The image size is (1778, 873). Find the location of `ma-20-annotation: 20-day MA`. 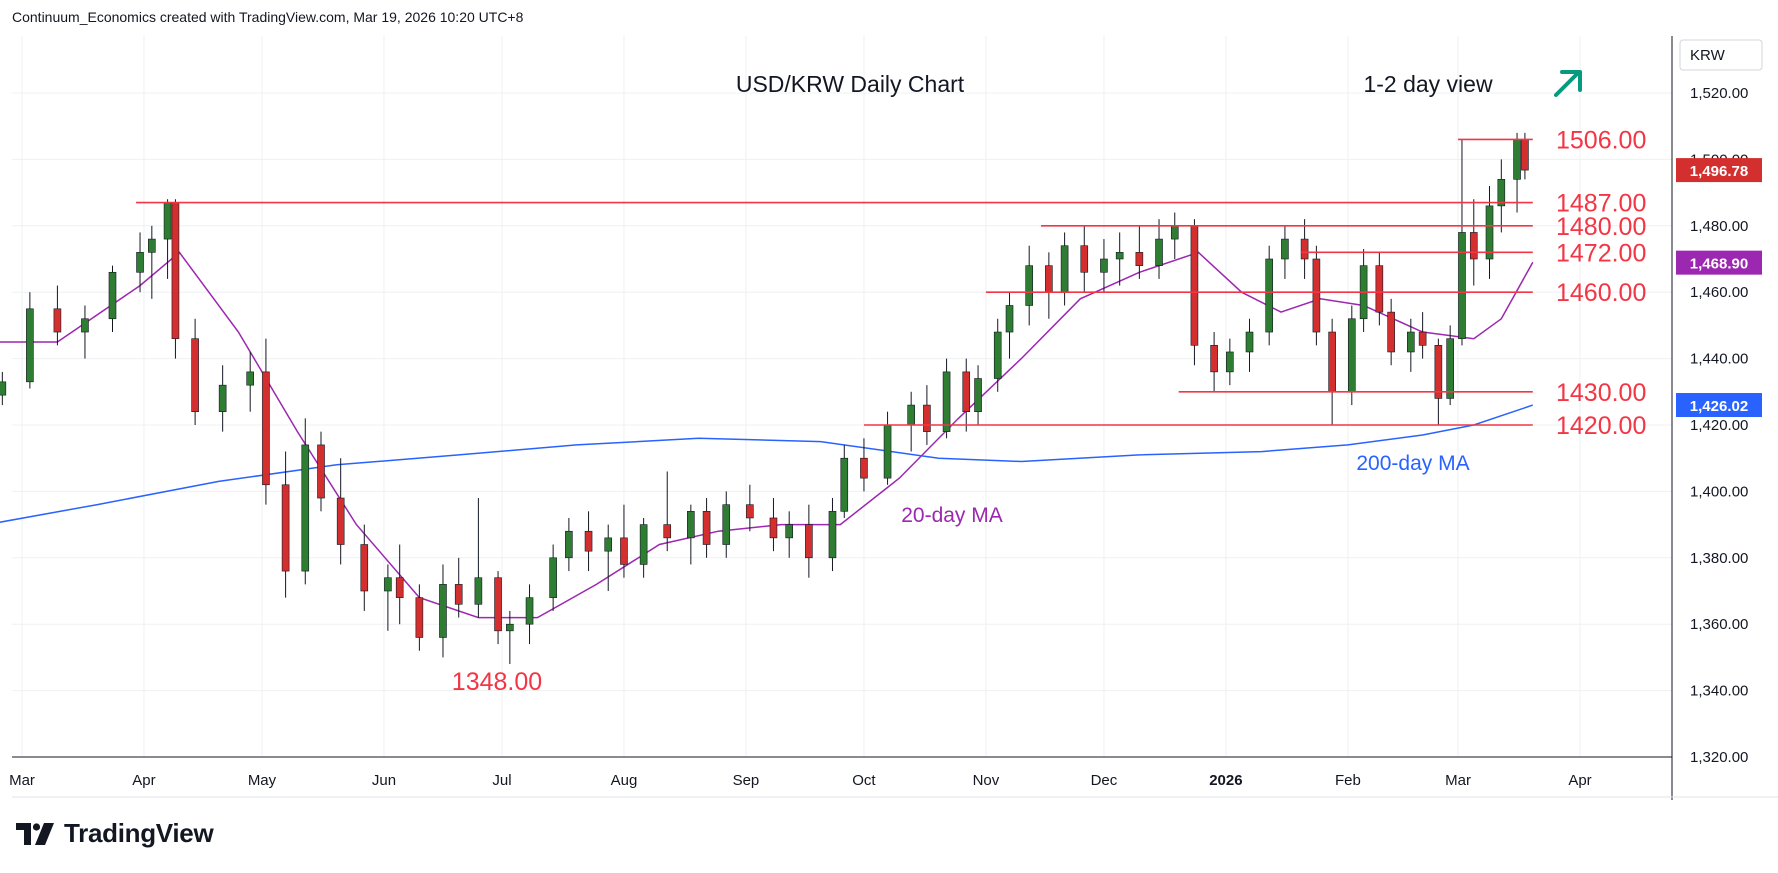

ma-20-annotation: 20-day MA is located at coordinates (952, 515).